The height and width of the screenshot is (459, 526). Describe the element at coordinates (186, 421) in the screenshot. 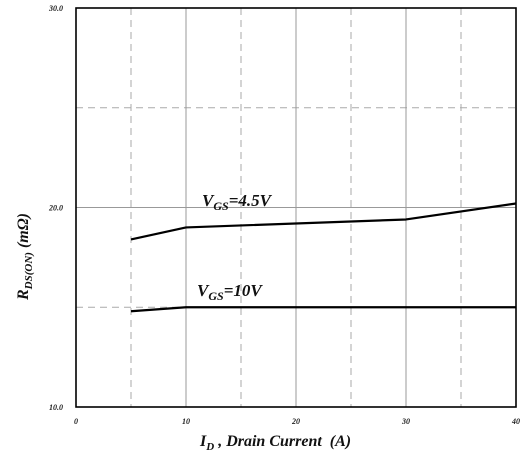

I see `x-tick-label: 10` at that location.